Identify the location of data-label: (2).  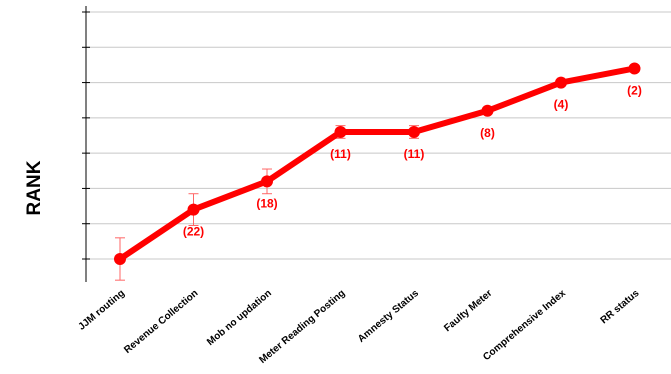
(634, 90).